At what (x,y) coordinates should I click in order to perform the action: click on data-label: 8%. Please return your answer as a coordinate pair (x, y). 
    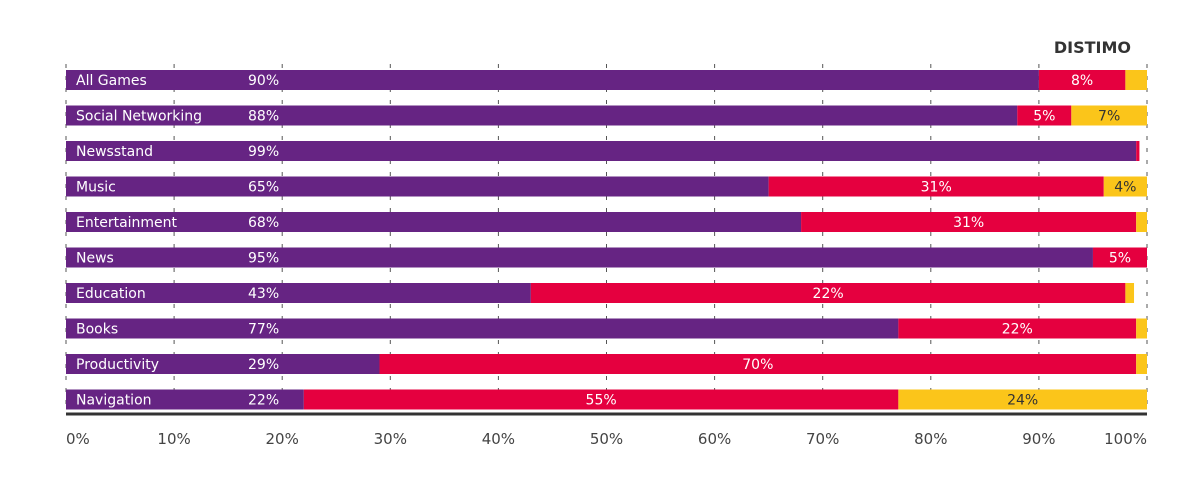
    Looking at the image, I should click on (1082, 81).